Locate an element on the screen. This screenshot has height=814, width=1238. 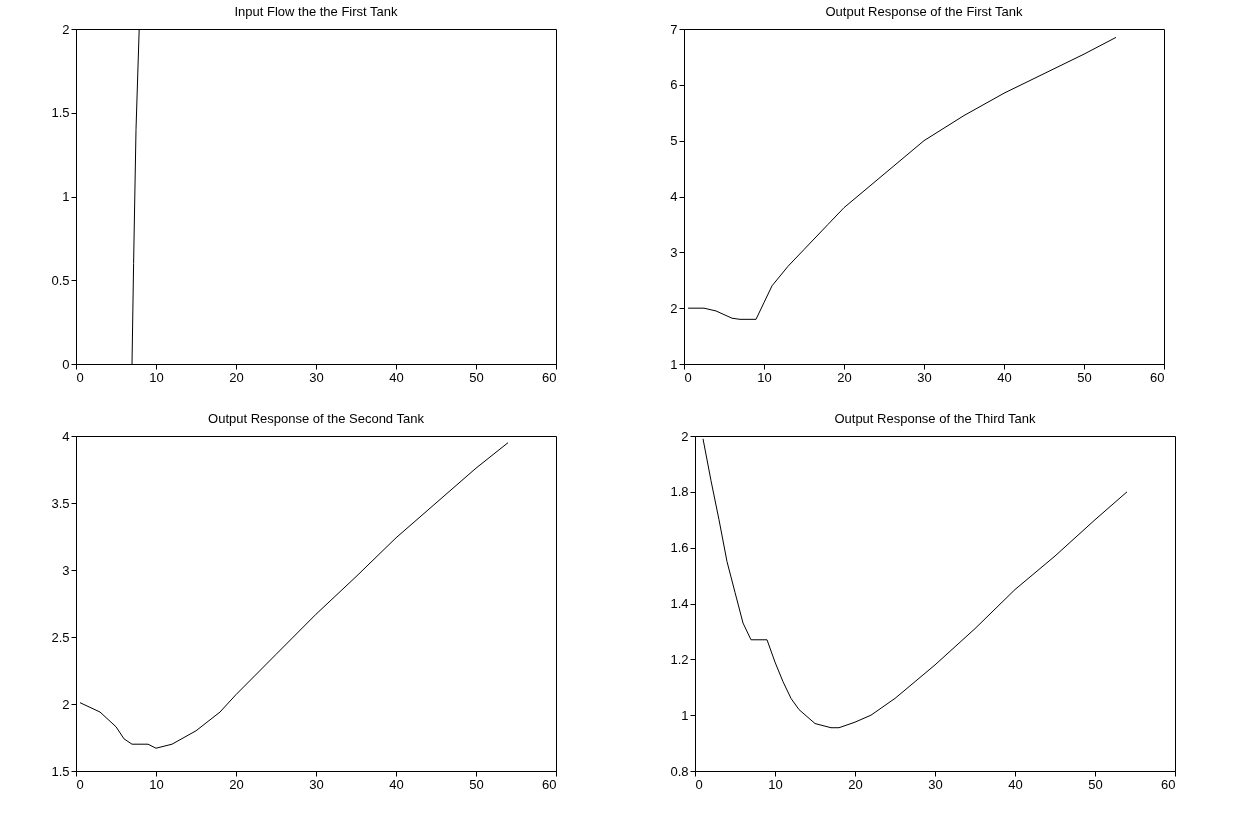
chart-title: Output Response of the First Tank is located at coordinates (924, 11).